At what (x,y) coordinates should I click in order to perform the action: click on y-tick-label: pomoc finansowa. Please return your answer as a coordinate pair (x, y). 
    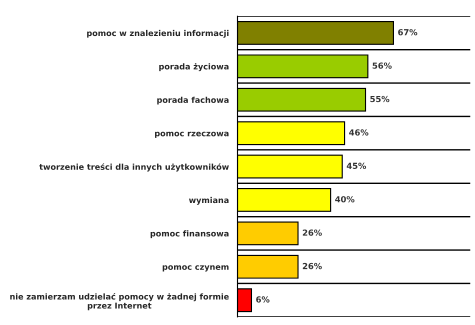
    Looking at the image, I should click on (189, 234).